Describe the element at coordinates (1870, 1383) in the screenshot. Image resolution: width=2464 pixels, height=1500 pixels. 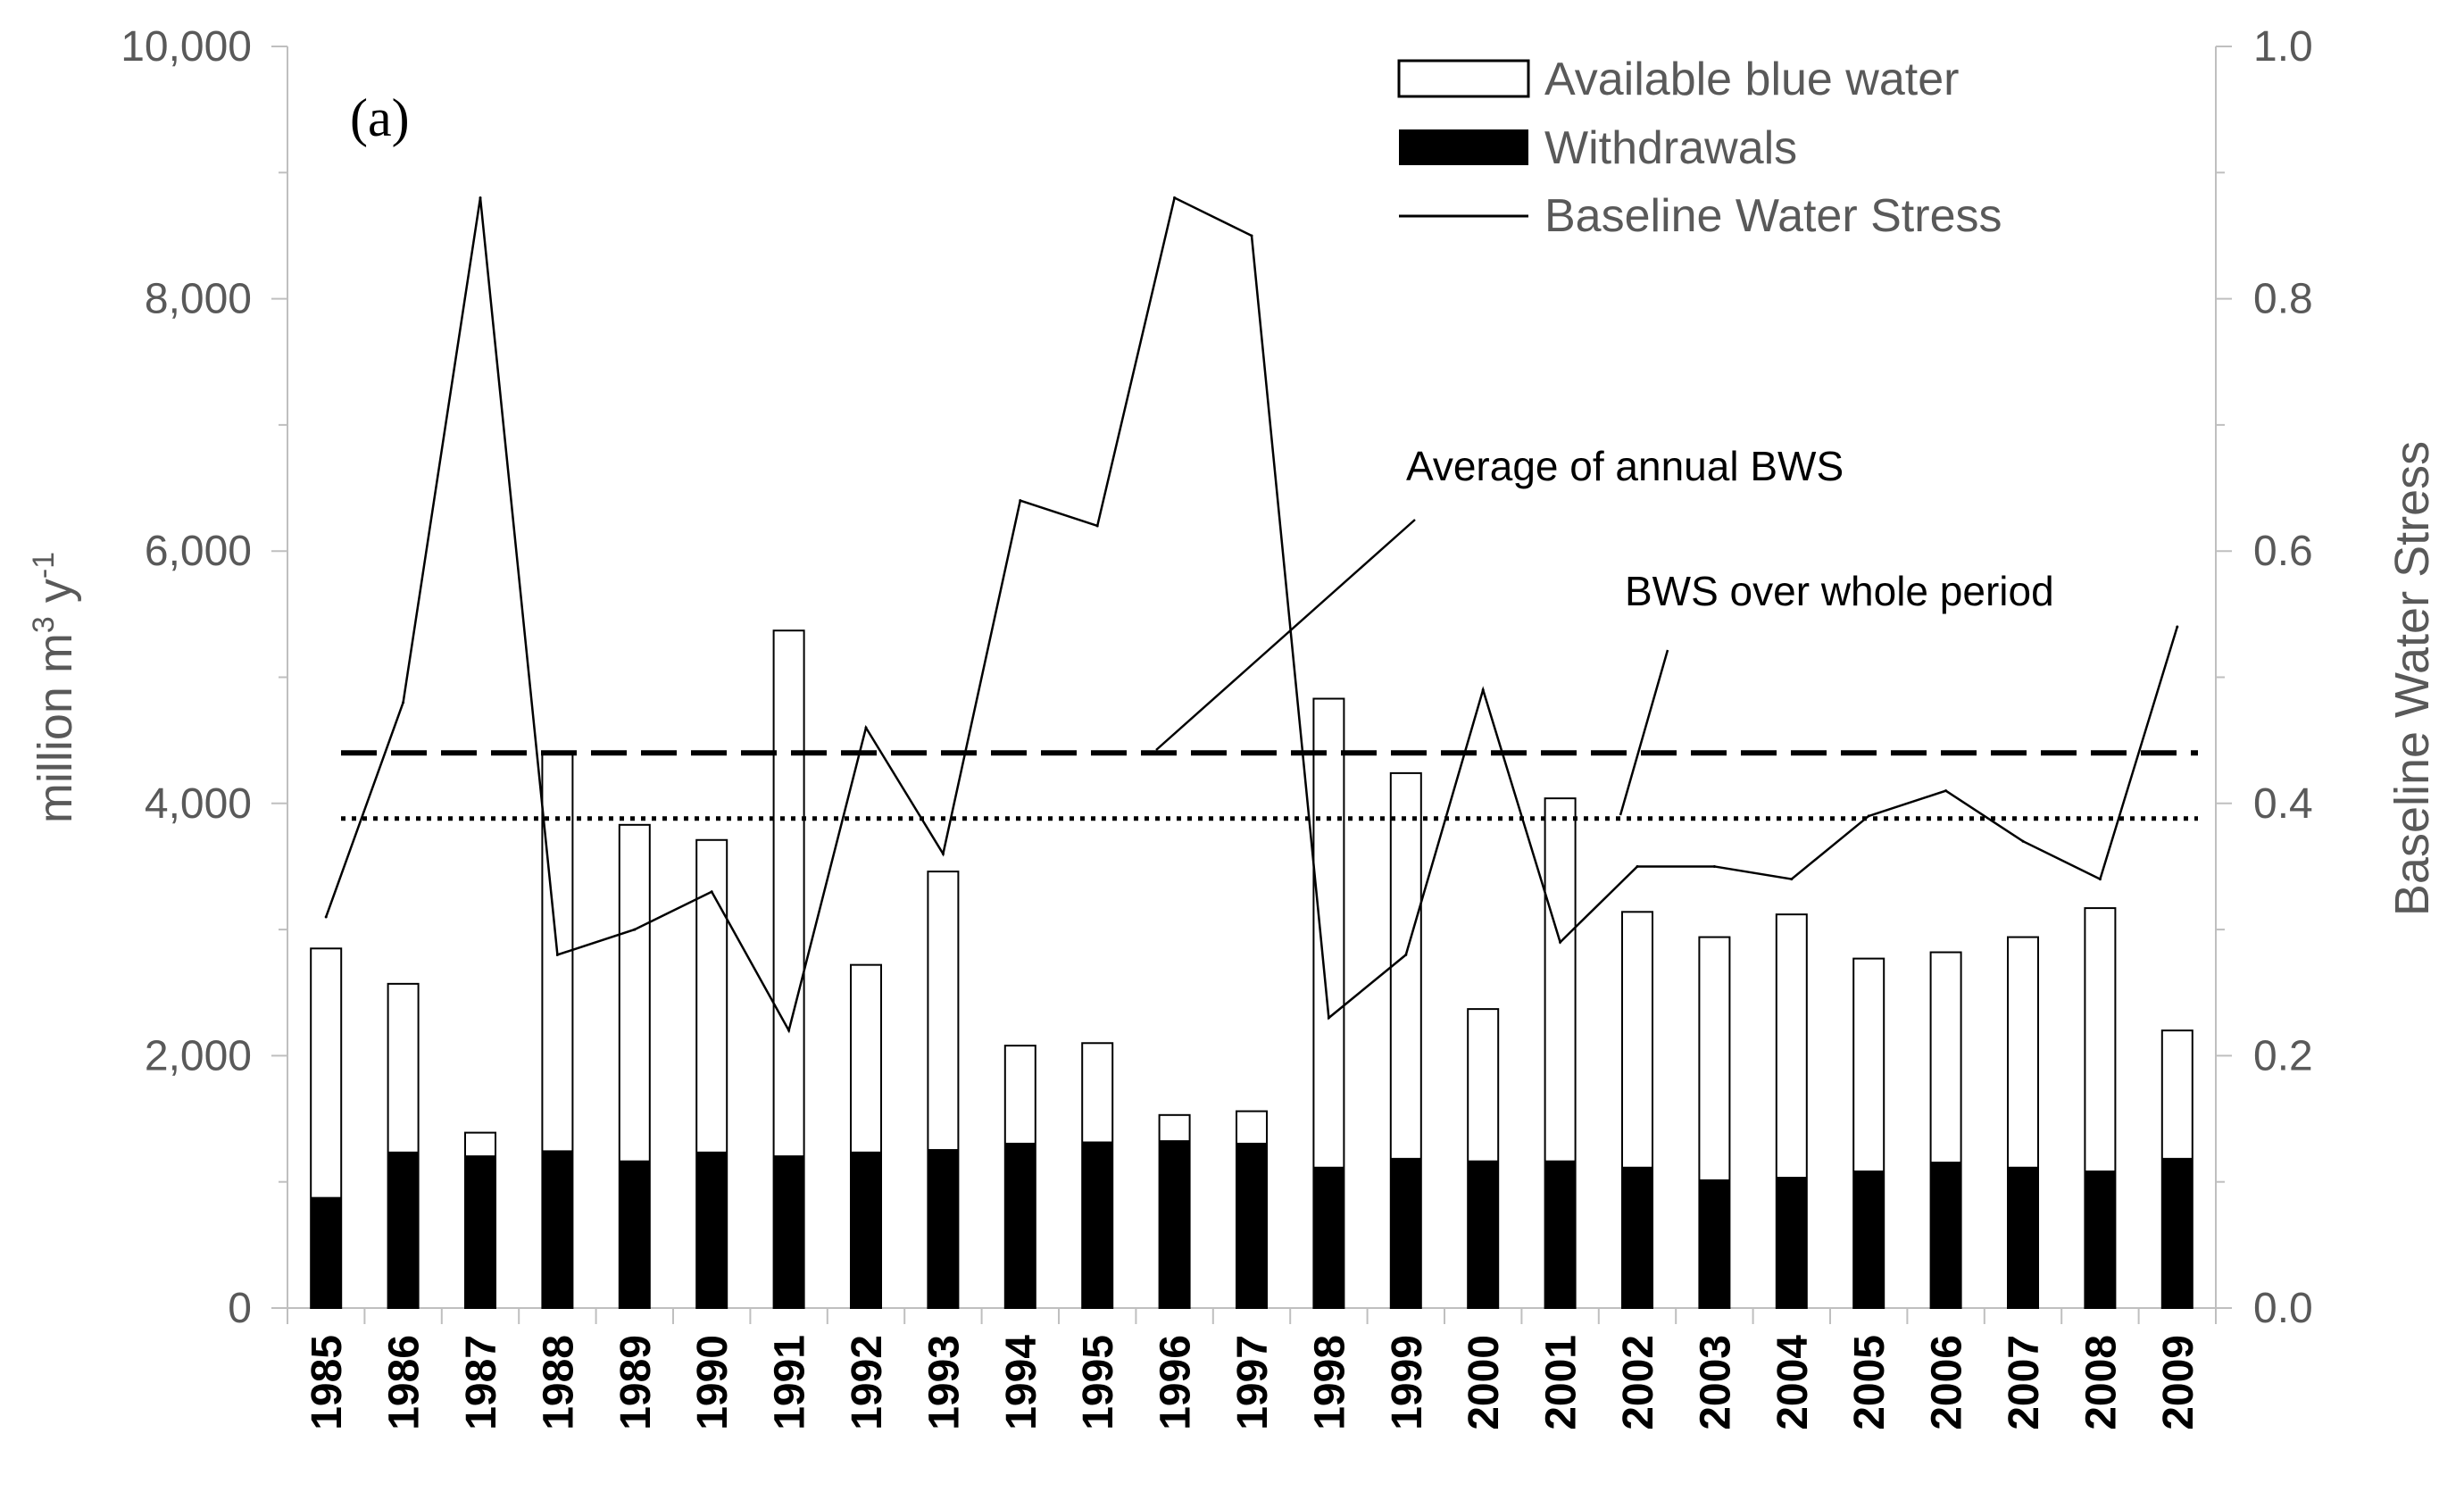
I see `x-tick-label: 2005` at that location.